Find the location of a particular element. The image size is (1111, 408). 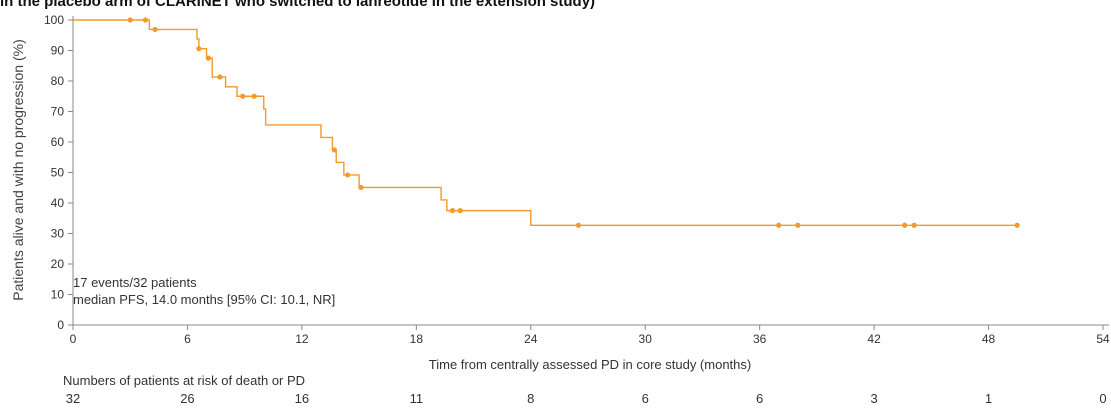

risk-value-48: 1 is located at coordinates (988, 398).